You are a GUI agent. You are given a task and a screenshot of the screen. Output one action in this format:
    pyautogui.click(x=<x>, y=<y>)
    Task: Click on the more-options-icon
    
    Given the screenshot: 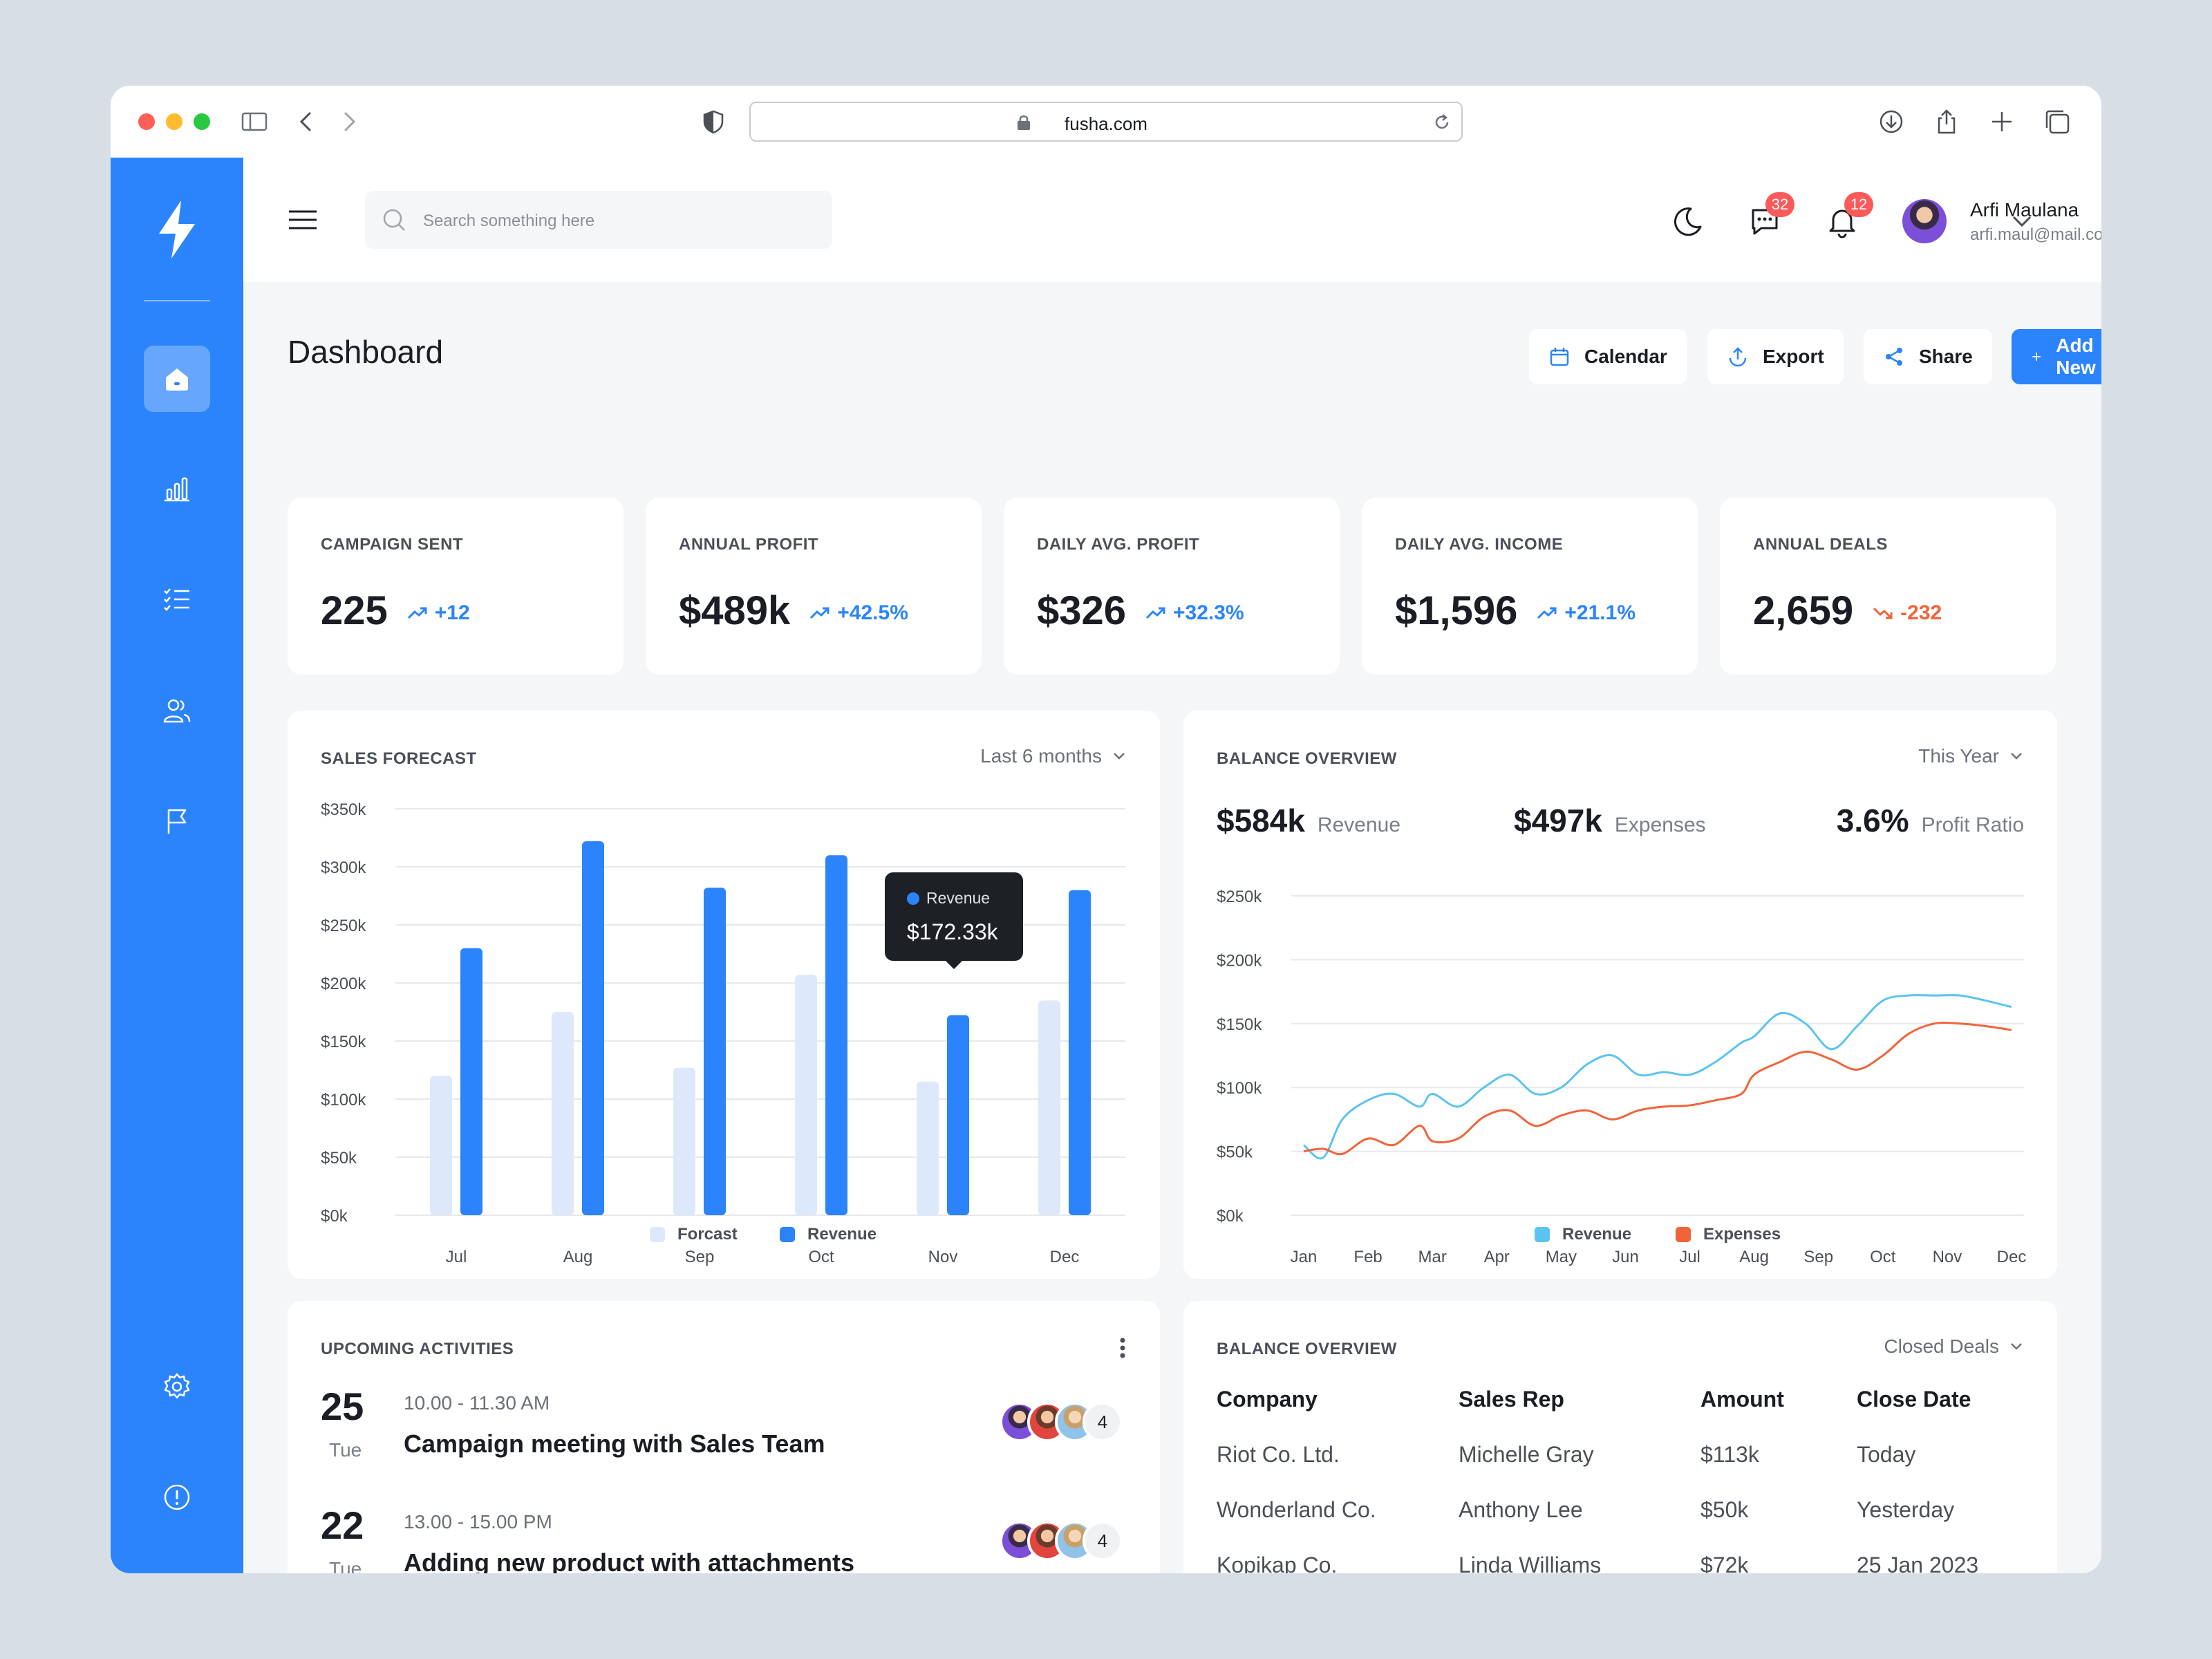 What is the action you would take?
    pyautogui.click(x=1122, y=1347)
    